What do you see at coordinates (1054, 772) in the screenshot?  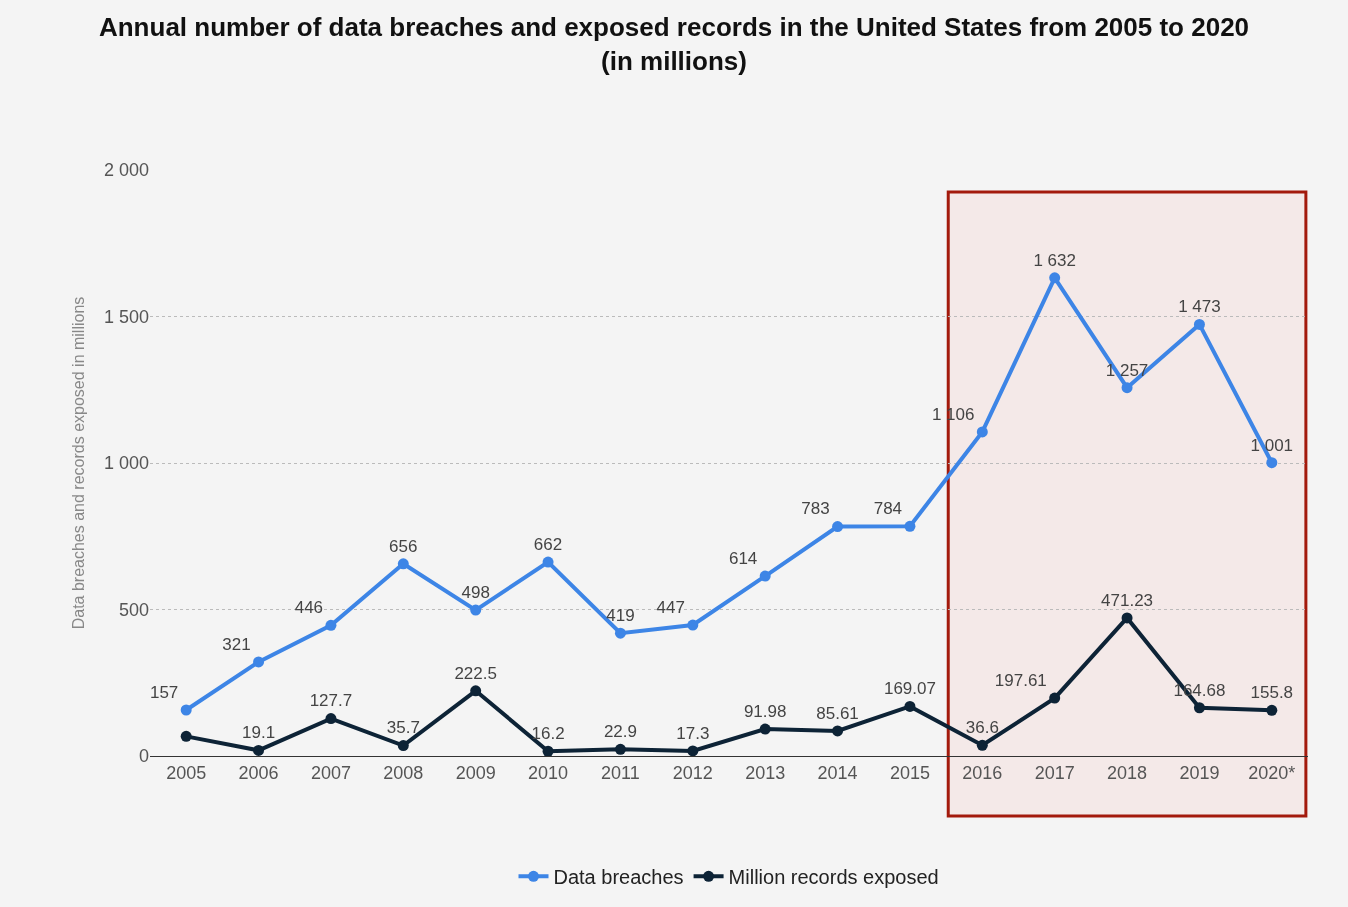 I see `x-tick-label: 2017` at bounding box center [1054, 772].